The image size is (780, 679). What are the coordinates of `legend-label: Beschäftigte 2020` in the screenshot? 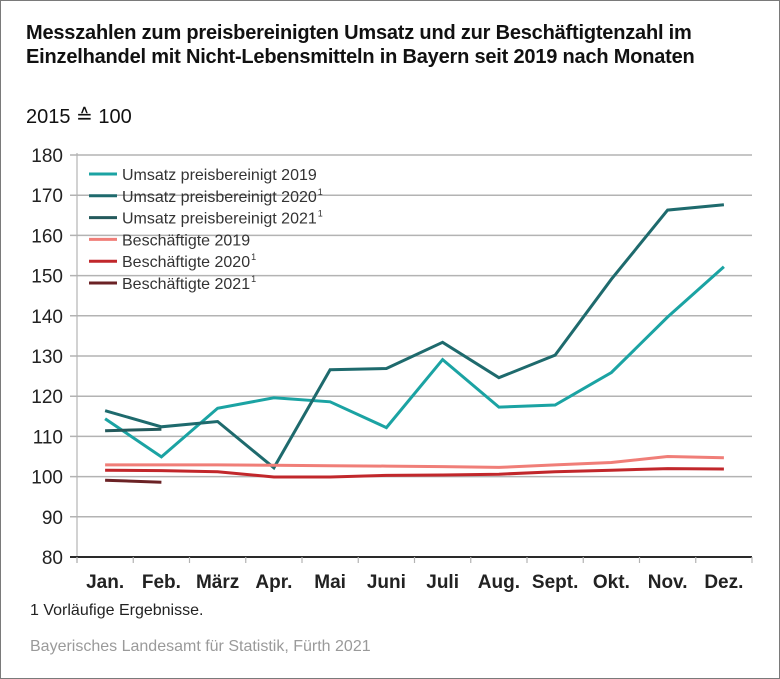 It's located at (186, 262).